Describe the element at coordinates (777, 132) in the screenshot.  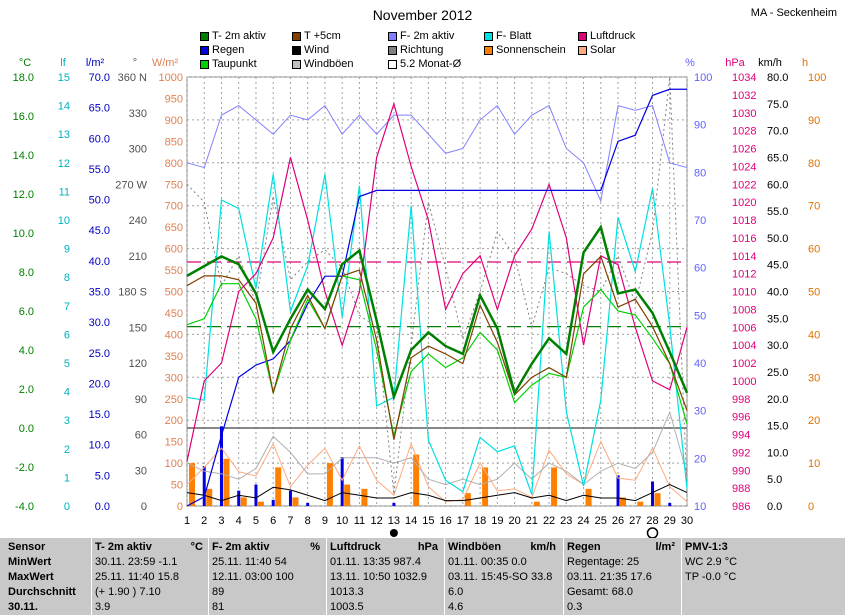
I see `wind-axis-tick: 70.0` at that location.